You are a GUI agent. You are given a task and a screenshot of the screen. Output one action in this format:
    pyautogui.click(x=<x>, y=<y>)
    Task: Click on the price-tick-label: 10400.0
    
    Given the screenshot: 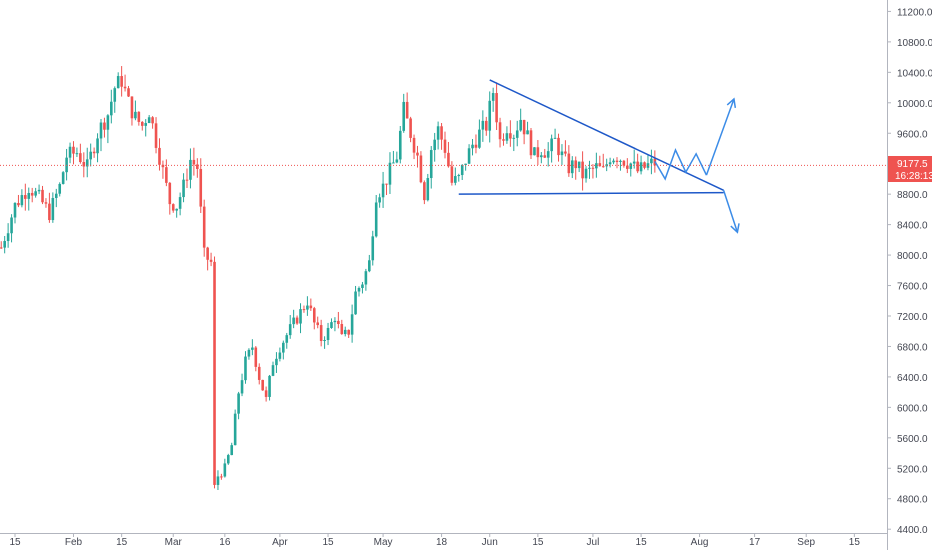 What is the action you would take?
    pyautogui.click(x=914, y=73)
    